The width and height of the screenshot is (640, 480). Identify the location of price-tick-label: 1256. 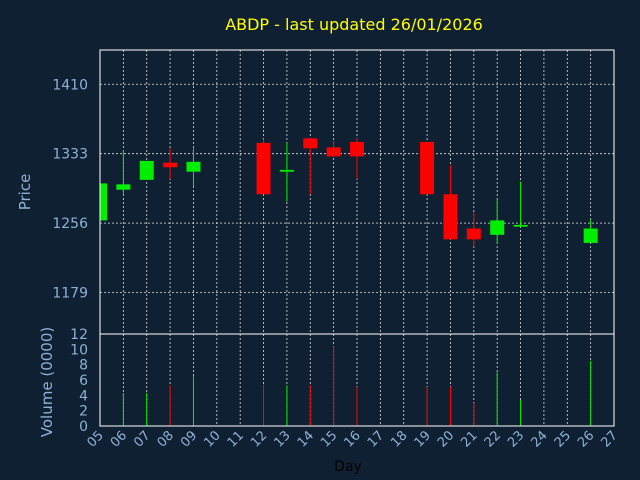
(70, 224).